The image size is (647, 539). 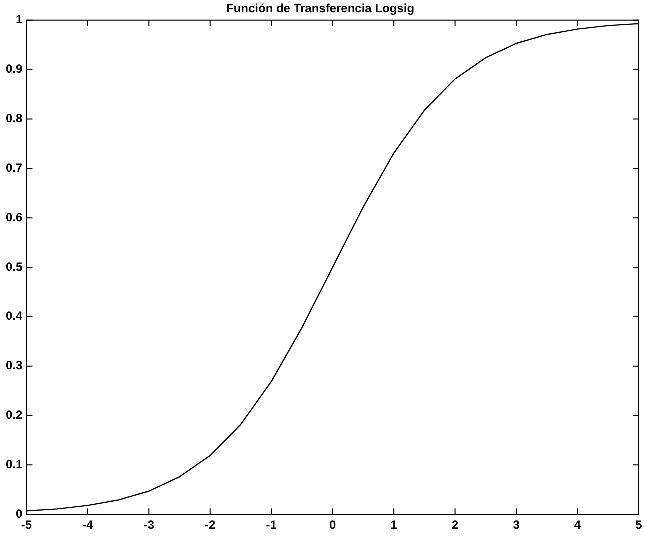 I want to click on x-tick-label: -4, so click(x=88, y=525).